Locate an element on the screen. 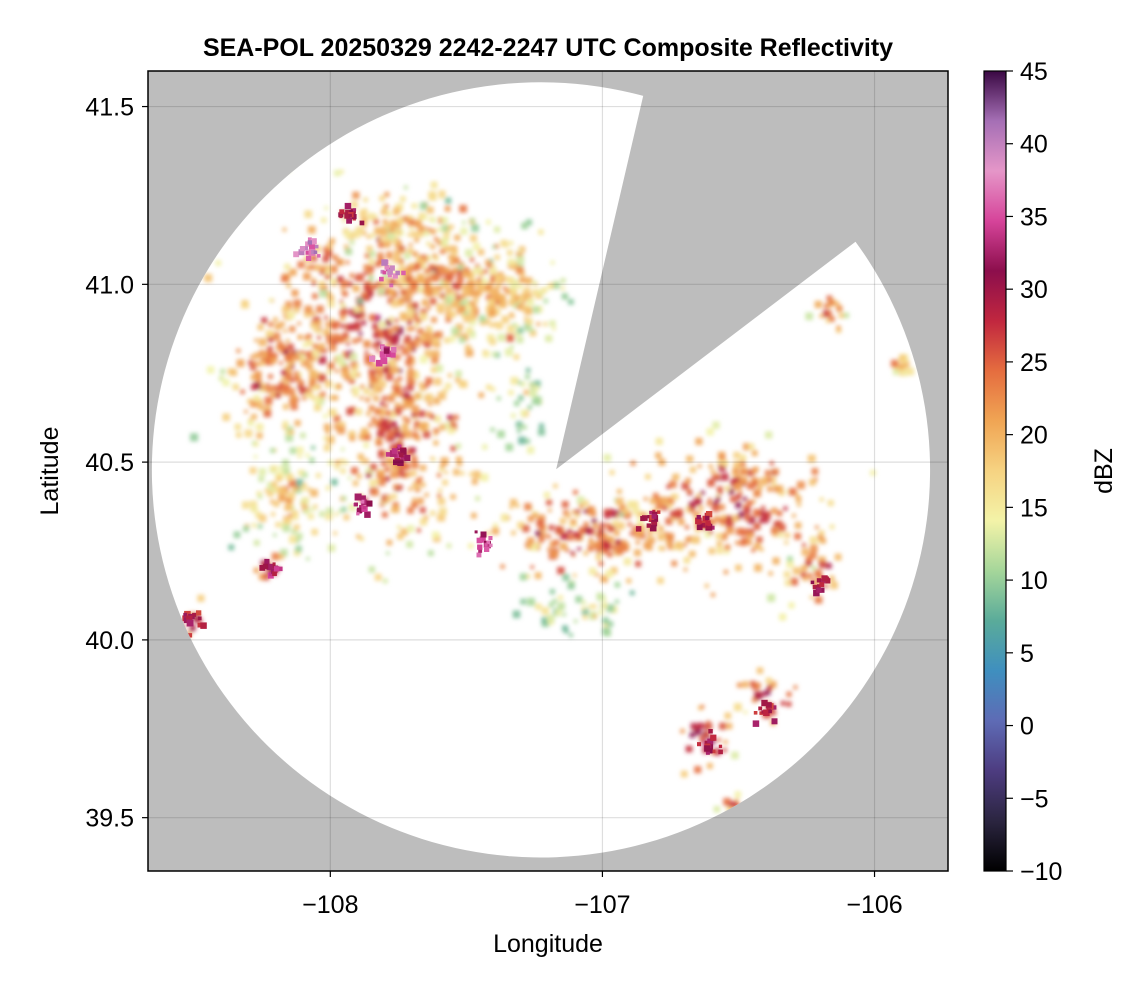 The height and width of the screenshot is (990, 1146). echo-region-northwest-north is located at coordinates (398, 213).